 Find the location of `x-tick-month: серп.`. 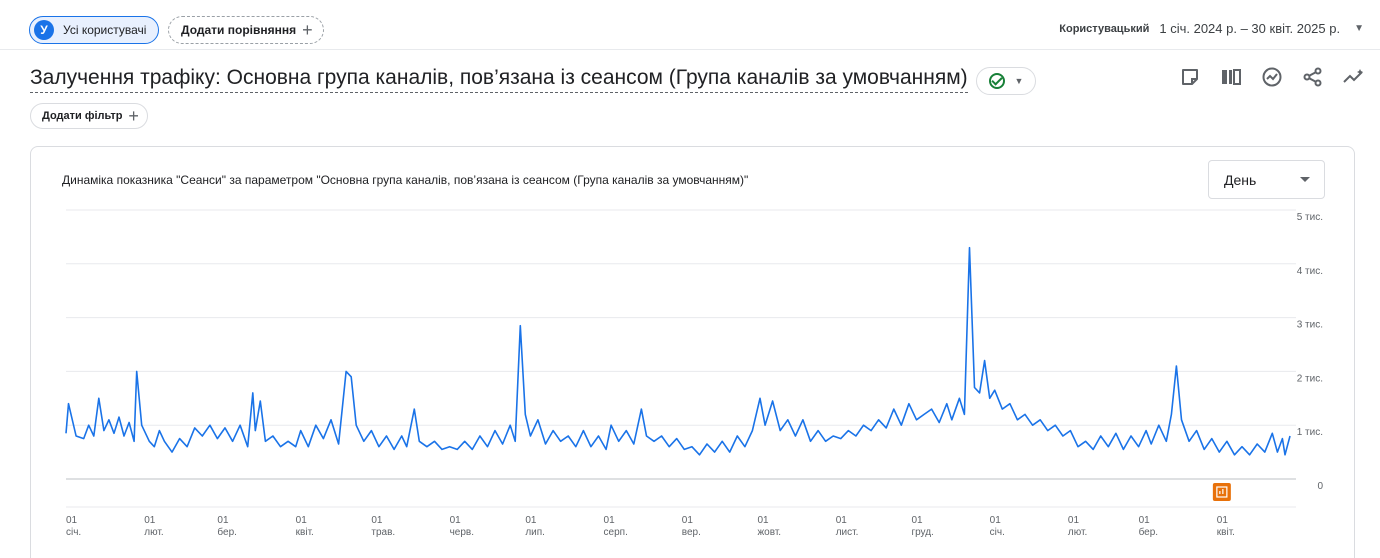

x-tick-month: серп. is located at coordinates (616, 532).